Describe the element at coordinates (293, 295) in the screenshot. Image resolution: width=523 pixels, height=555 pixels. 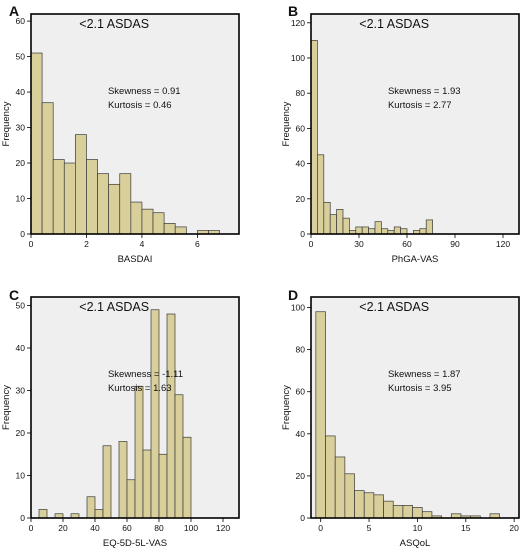
I see `panel-letter: D` at that location.